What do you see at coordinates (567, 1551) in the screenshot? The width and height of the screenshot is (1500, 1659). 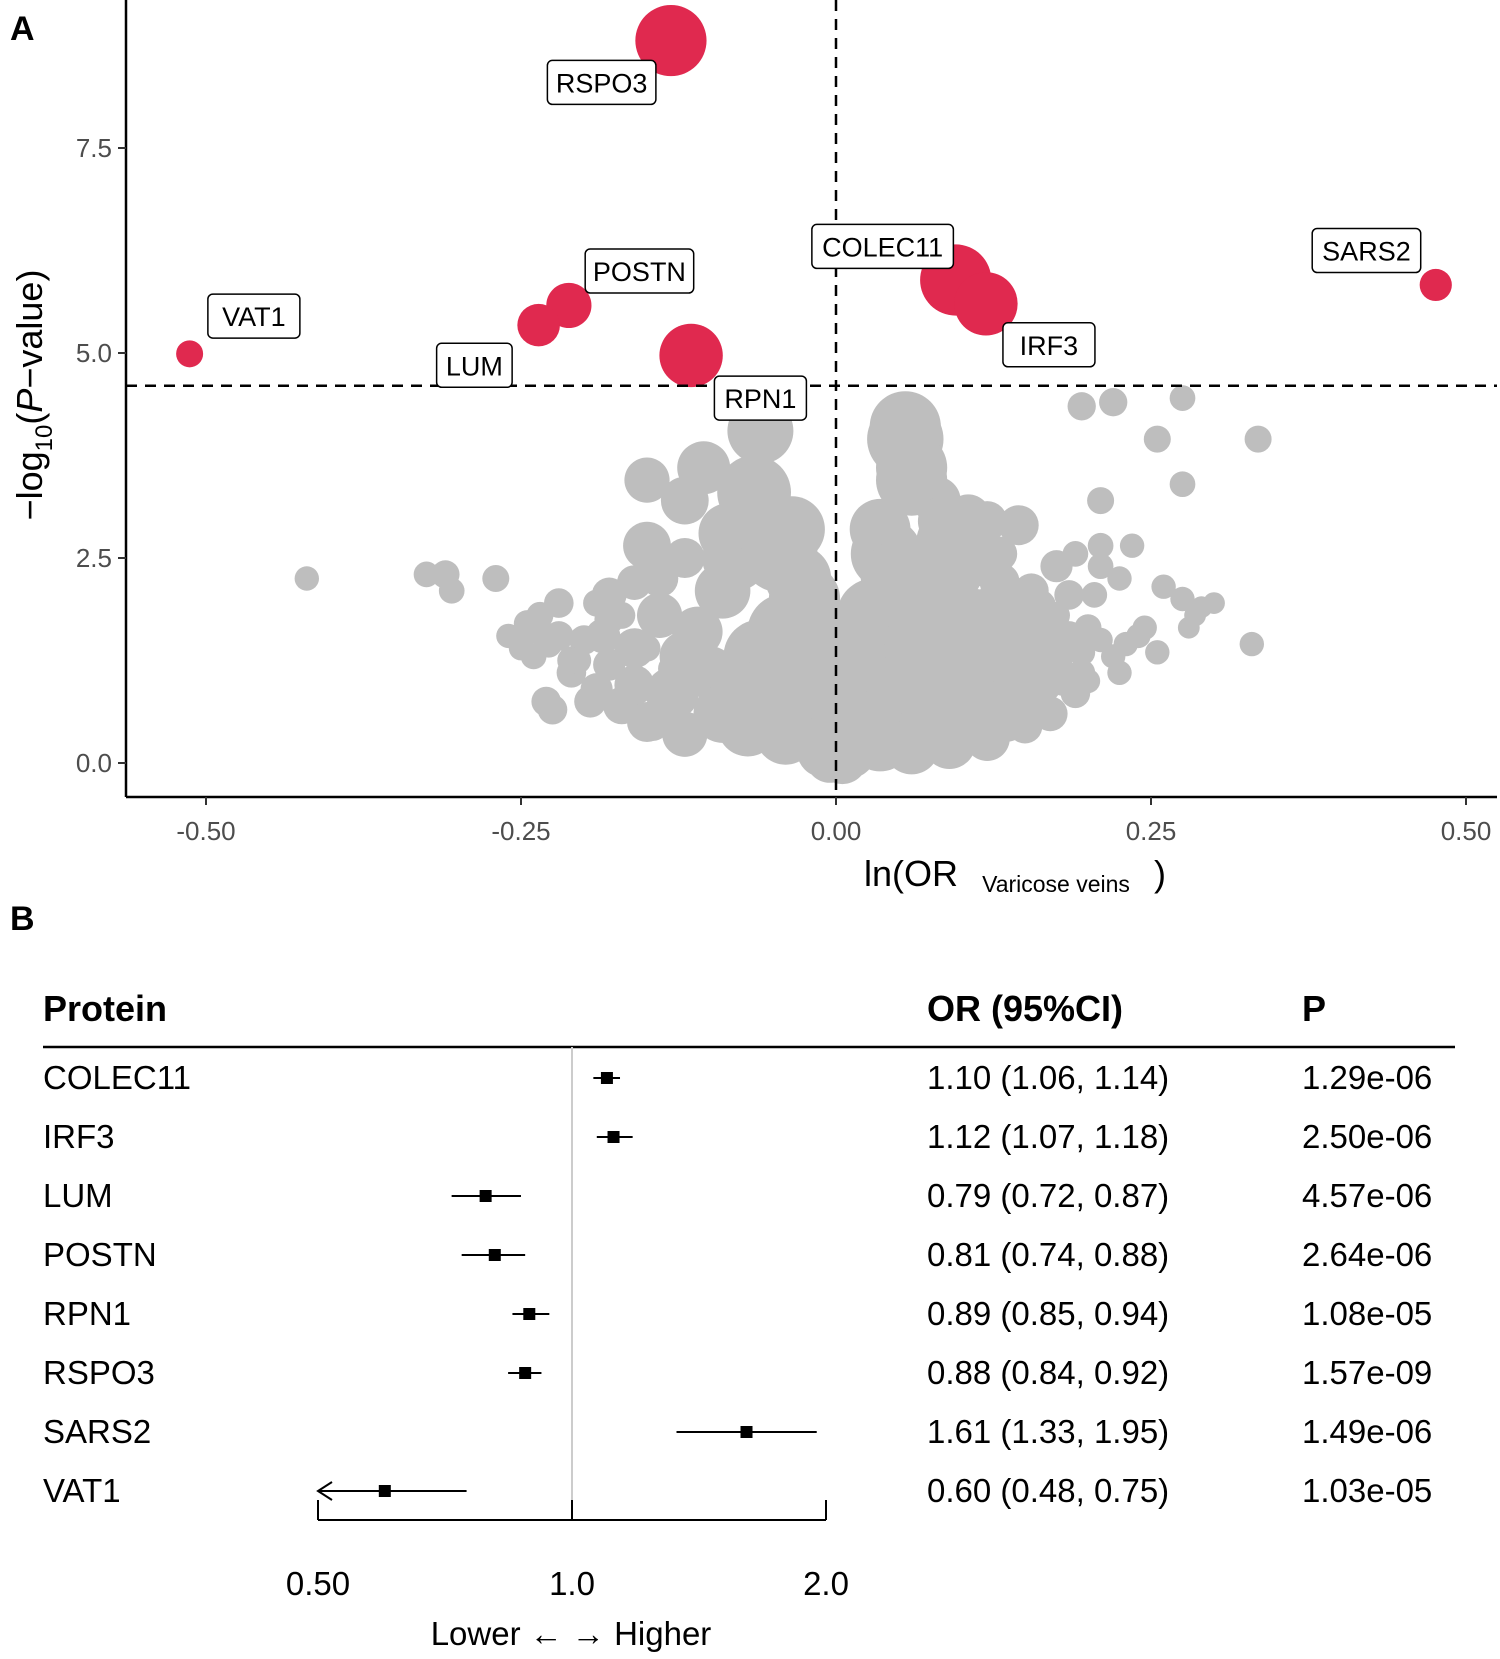 I see `forest-axis: 0.50 1.0 2.0` at bounding box center [567, 1551].